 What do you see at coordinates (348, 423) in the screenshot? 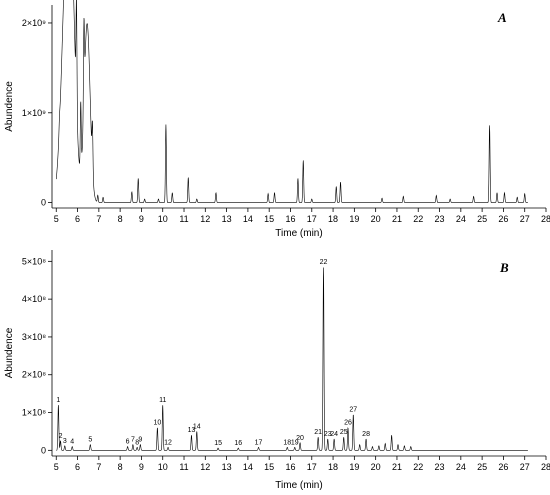
I see `peak-label-26: 26` at bounding box center [348, 423].